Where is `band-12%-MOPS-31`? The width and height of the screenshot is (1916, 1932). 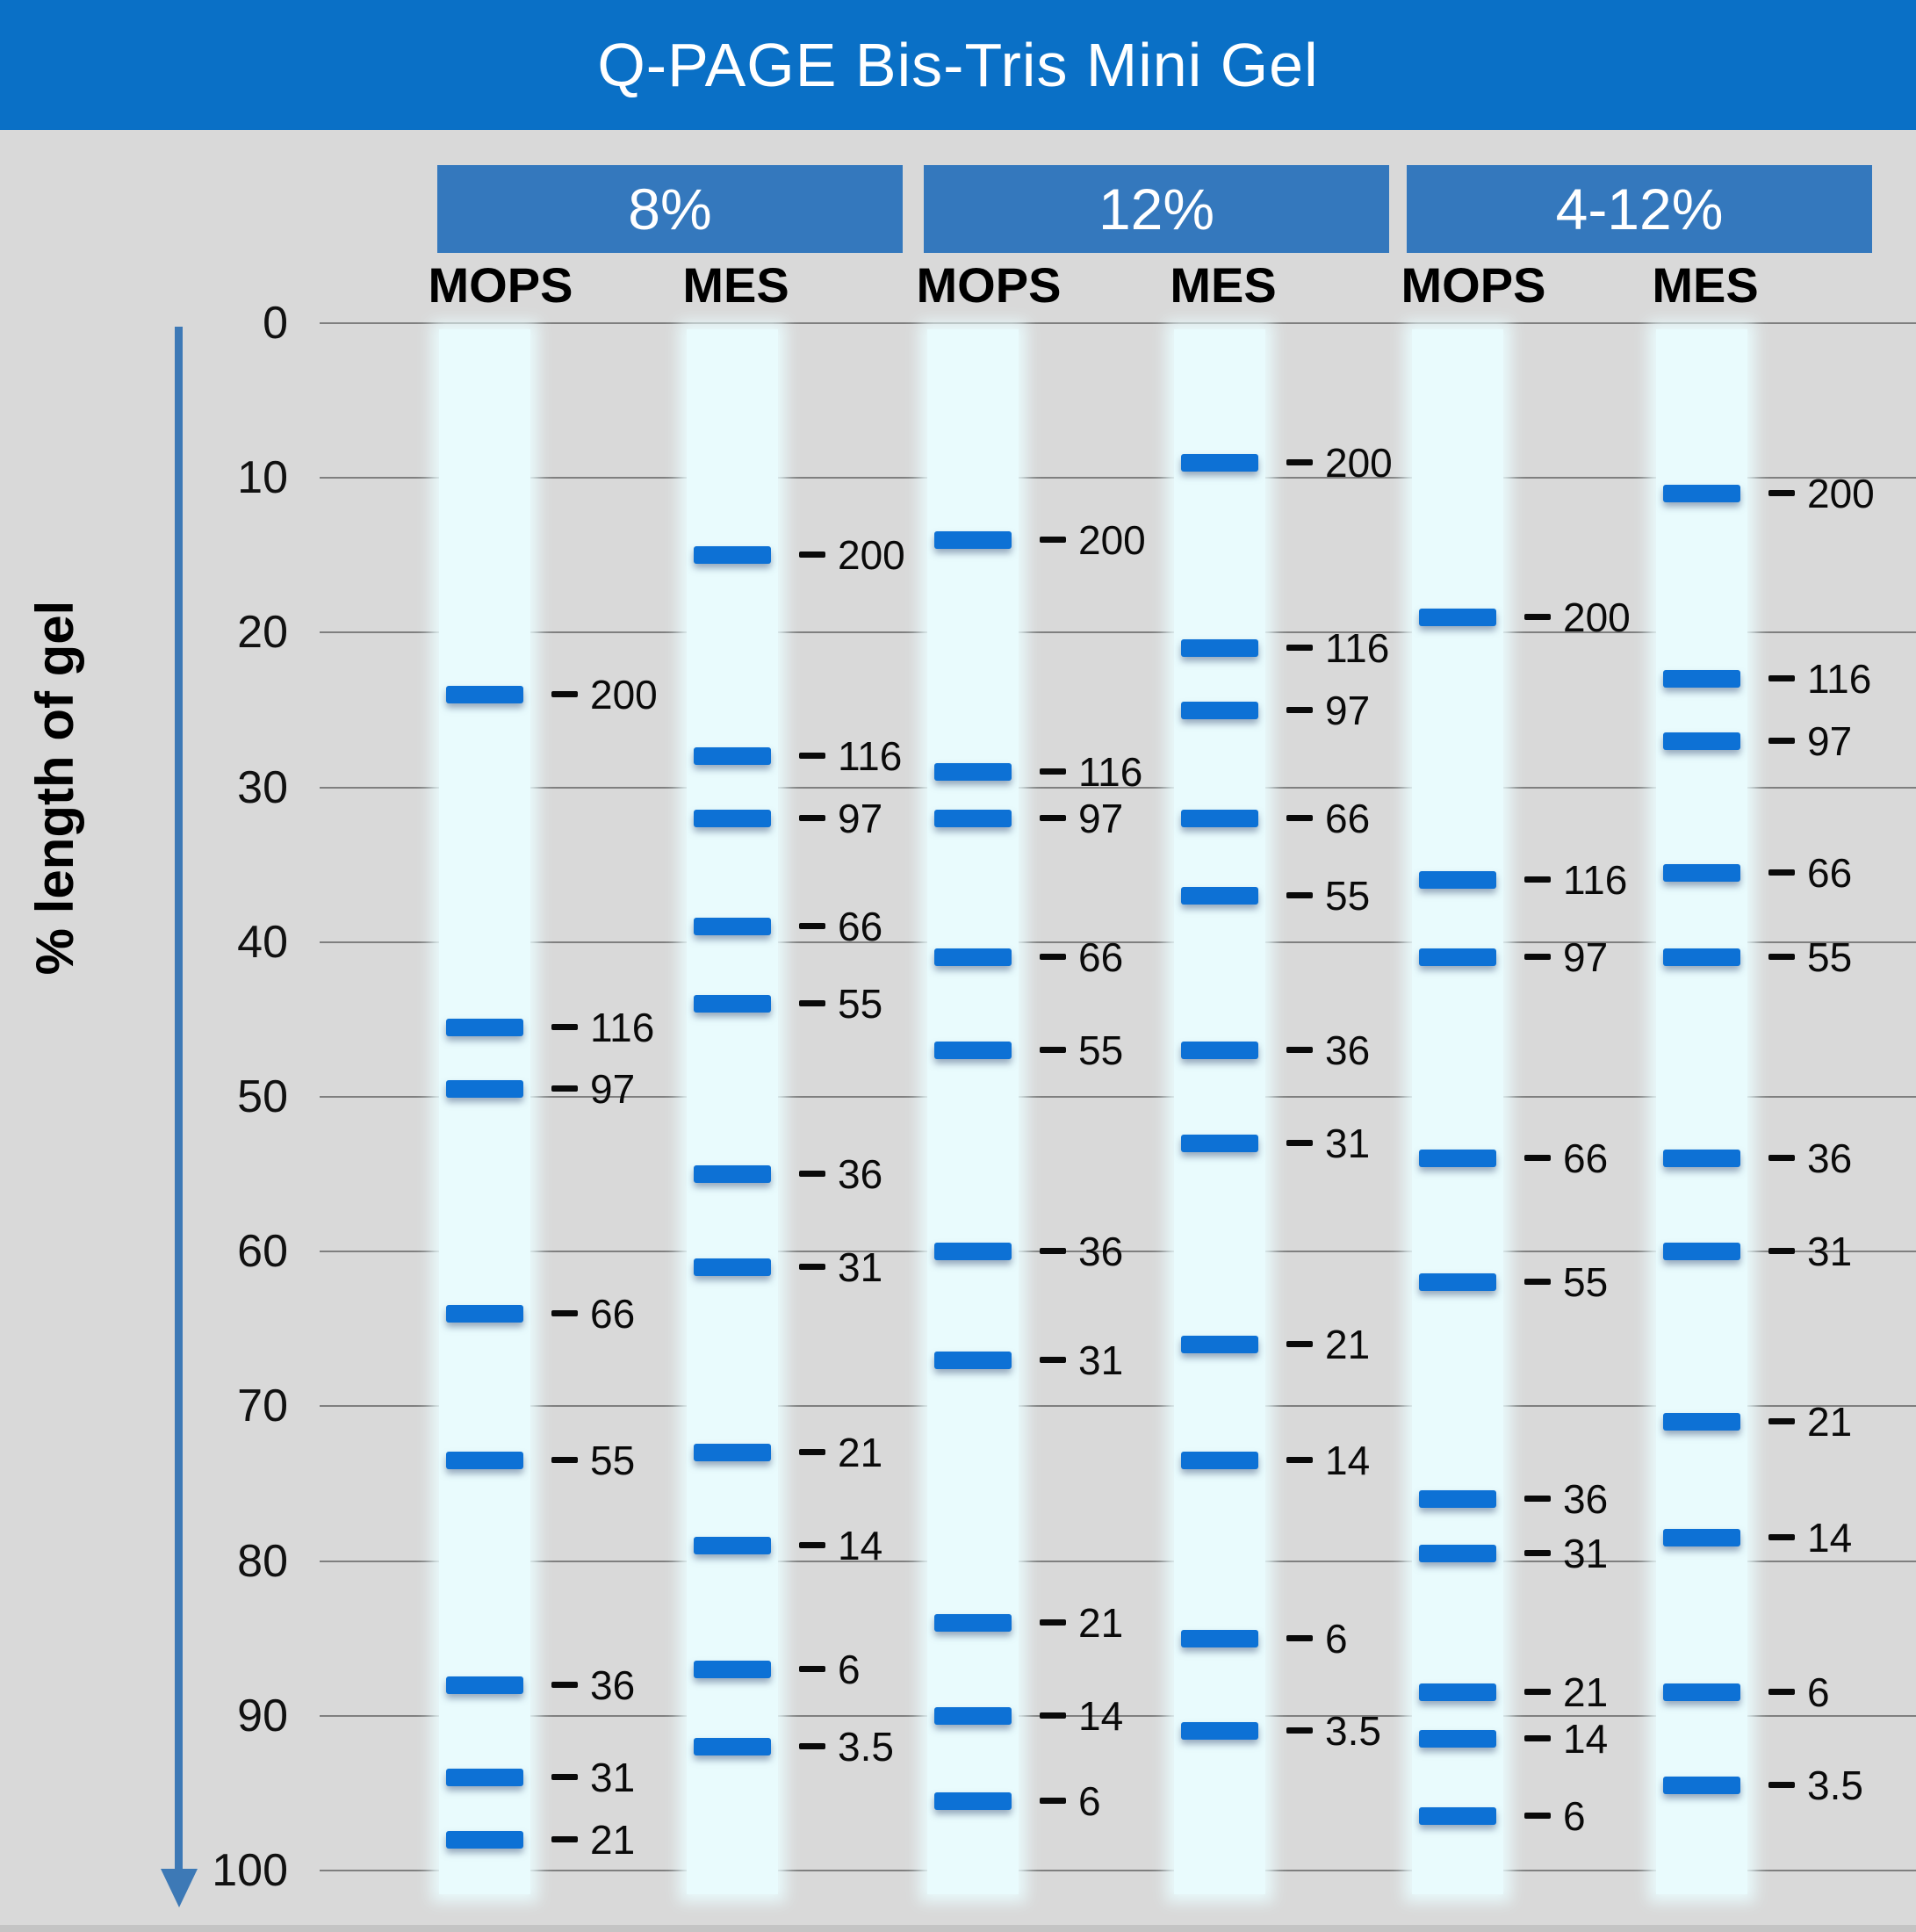
band-12%-MOPS-31 is located at coordinates (973, 1360).